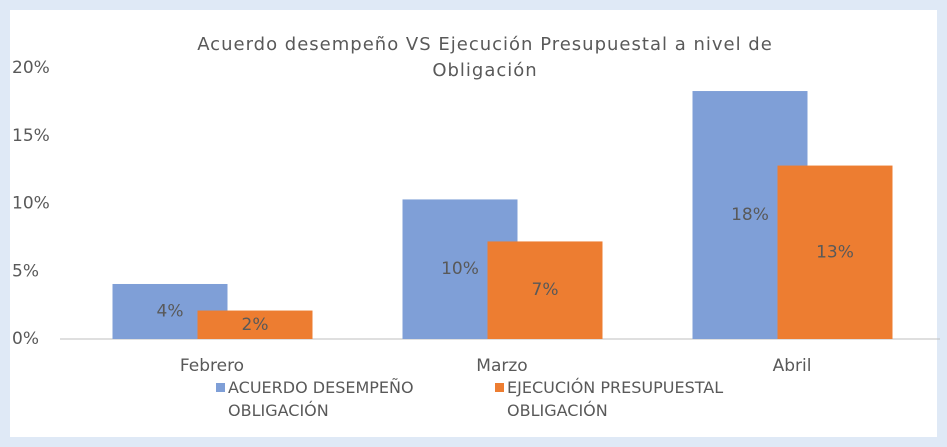  I want to click on y-tick-label: 10%, so click(31, 204).